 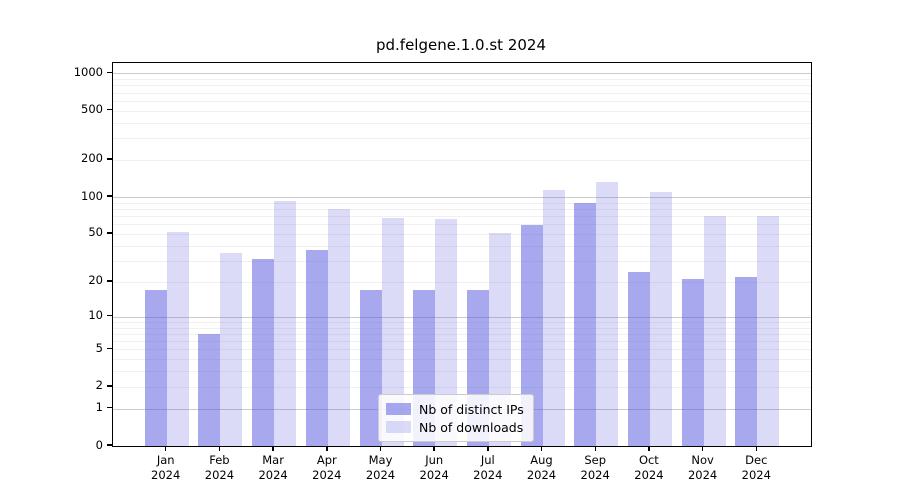 What do you see at coordinates (488, 449) in the screenshot?
I see `x-tick-mark-jul` at bounding box center [488, 449].